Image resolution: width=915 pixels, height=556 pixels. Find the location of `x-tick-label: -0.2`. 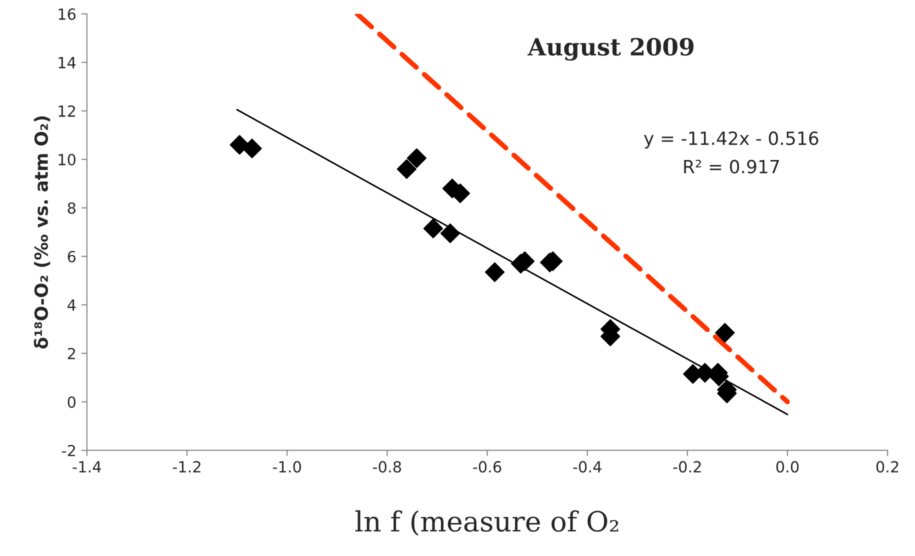

x-tick-label: -0.2 is located at coordinates (687, 467).